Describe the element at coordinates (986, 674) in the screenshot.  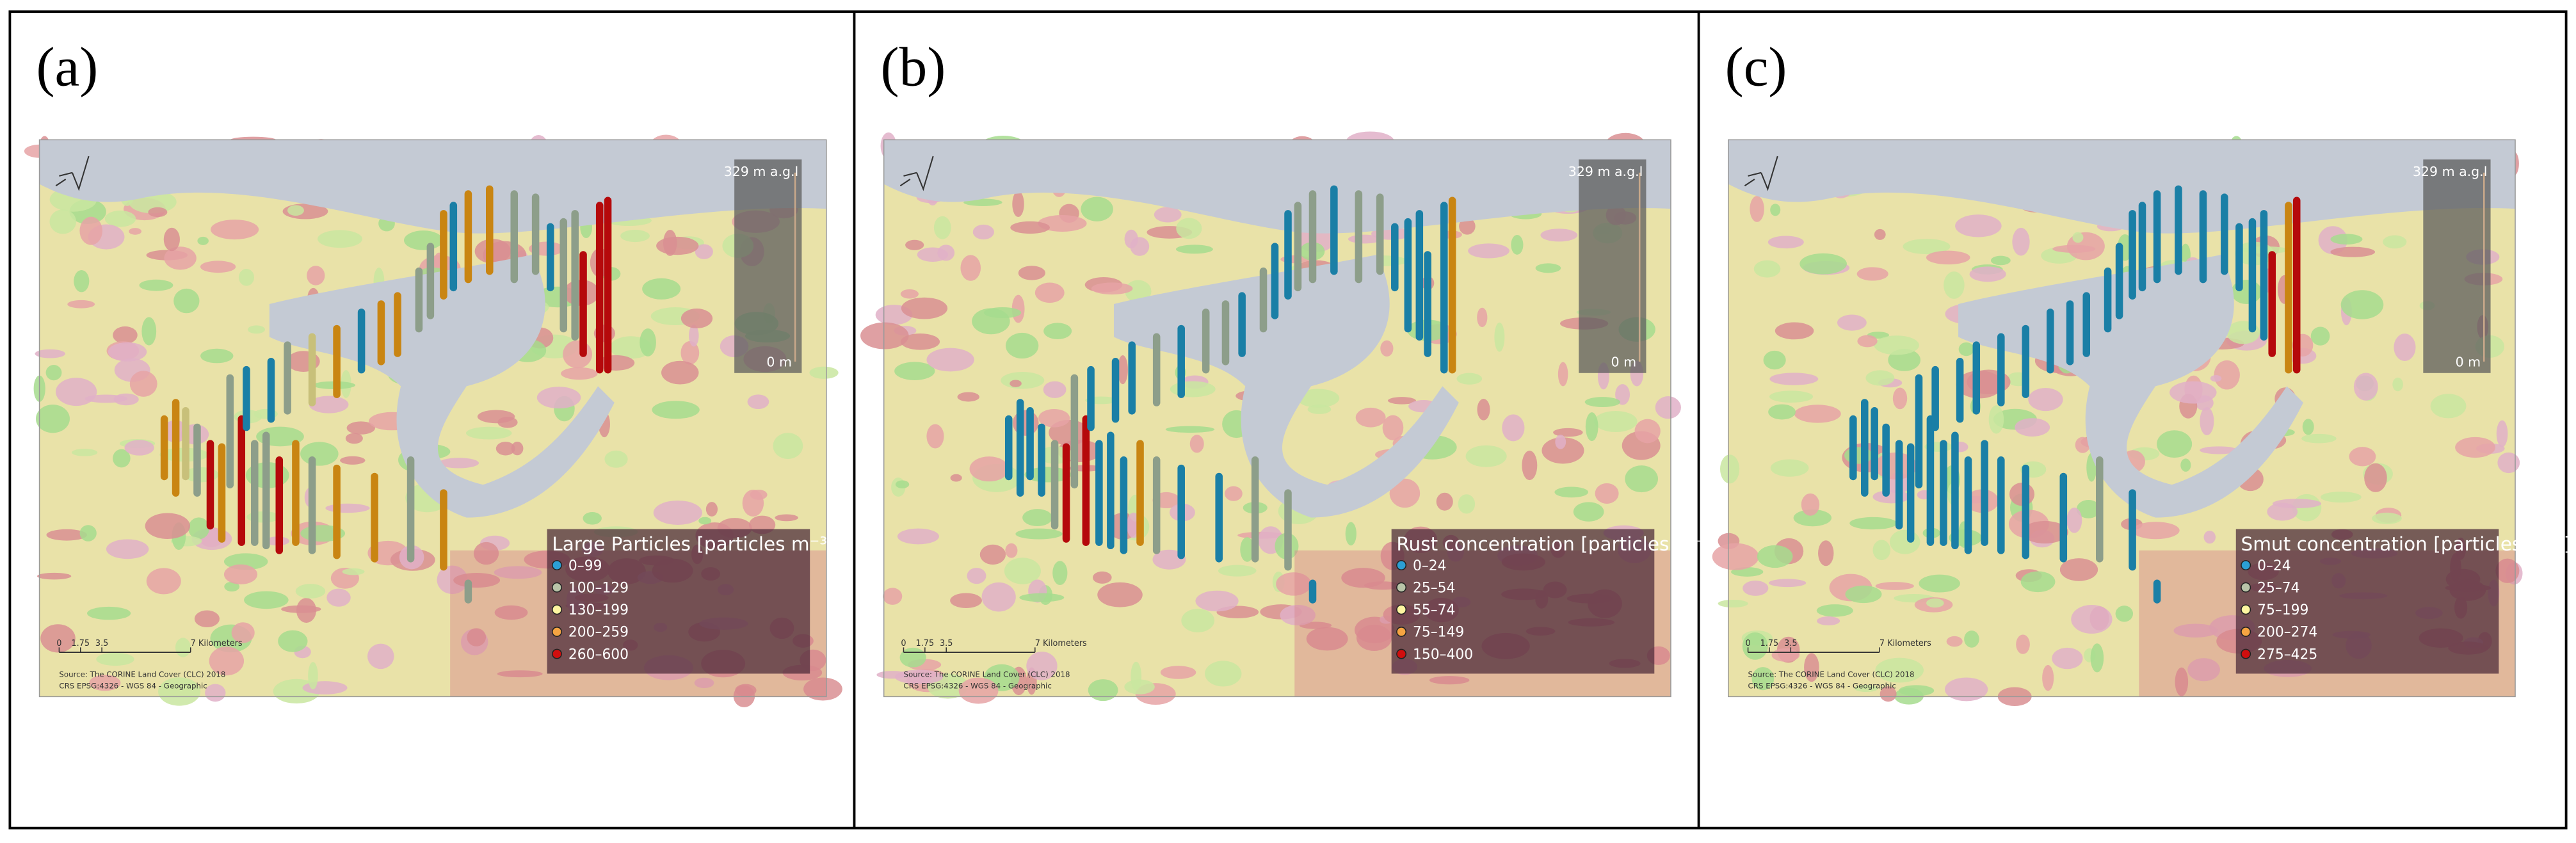
I see `source-text: Source: The CORINE Land Cover (CLC) 2018` at that location.